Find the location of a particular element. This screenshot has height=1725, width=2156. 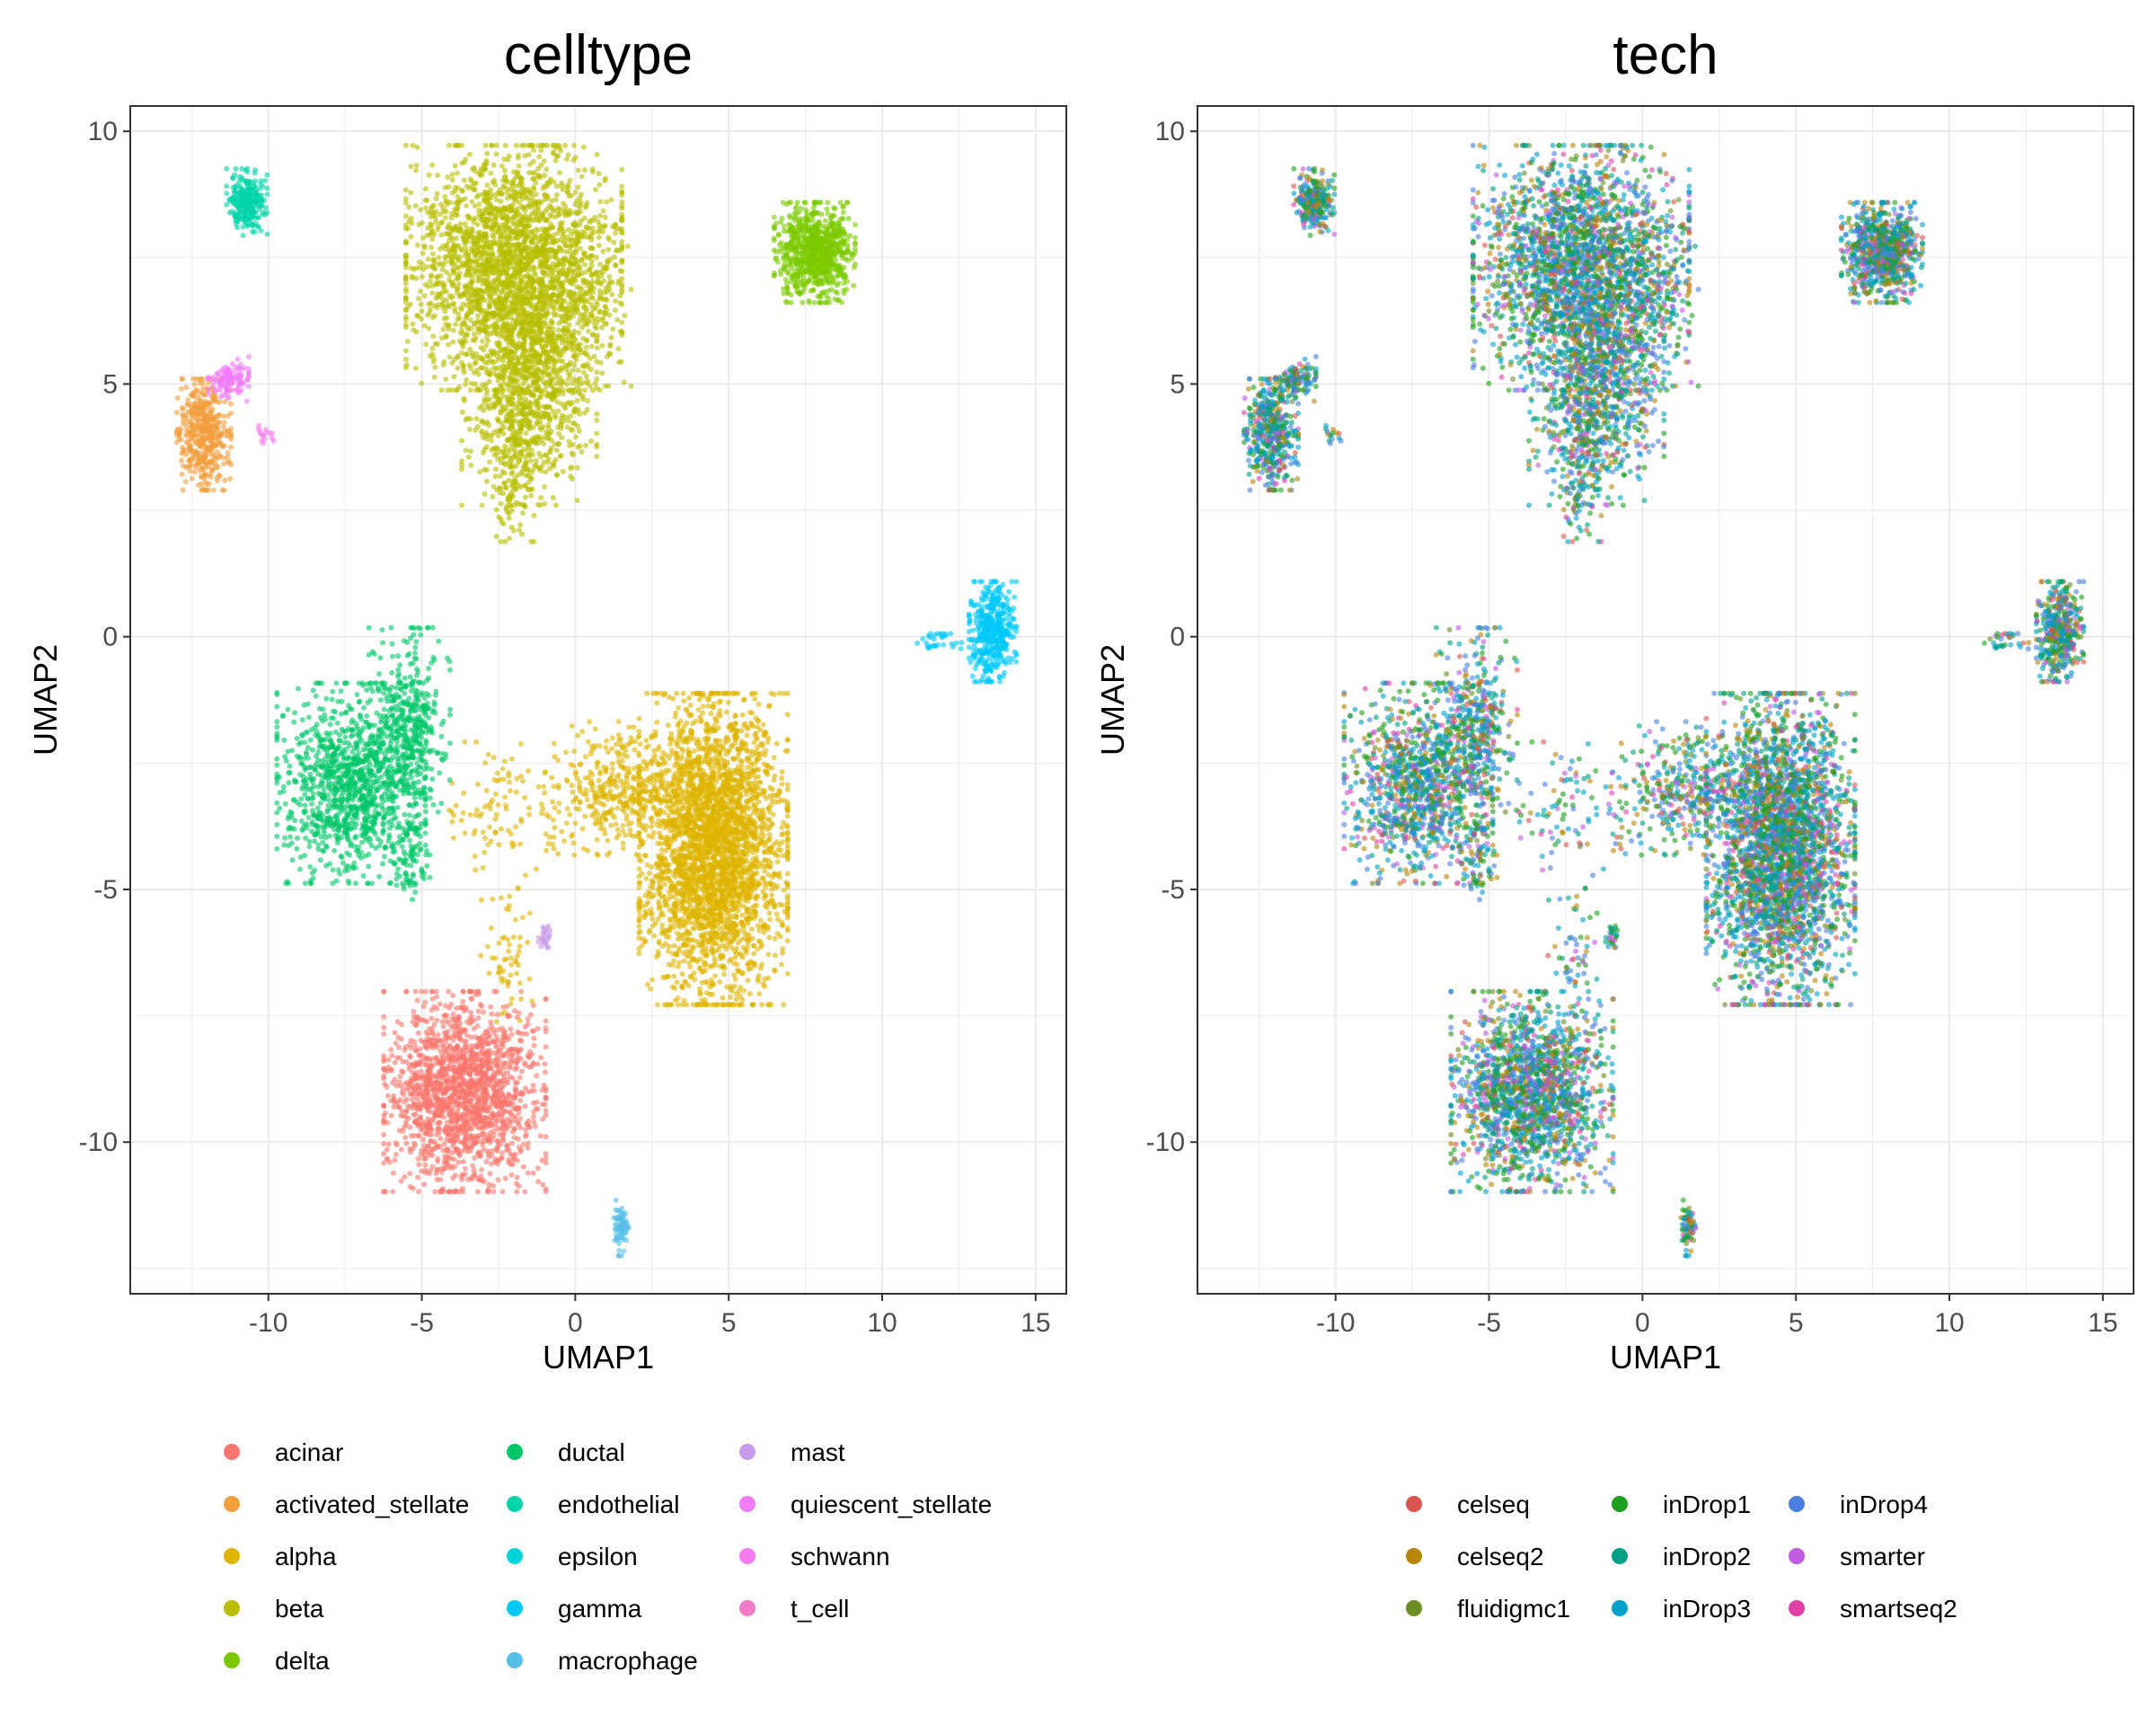

panel-title-celltype: celltype is located at coordinates (598, 55).